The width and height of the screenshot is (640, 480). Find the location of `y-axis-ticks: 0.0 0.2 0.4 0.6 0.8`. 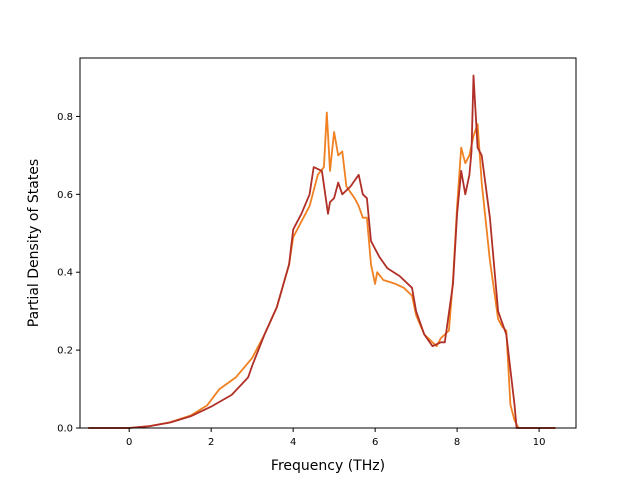

y-axis-ticks: 0.0 0.2 0.4 0.6 0.8 is located at coordinates (68, 273).